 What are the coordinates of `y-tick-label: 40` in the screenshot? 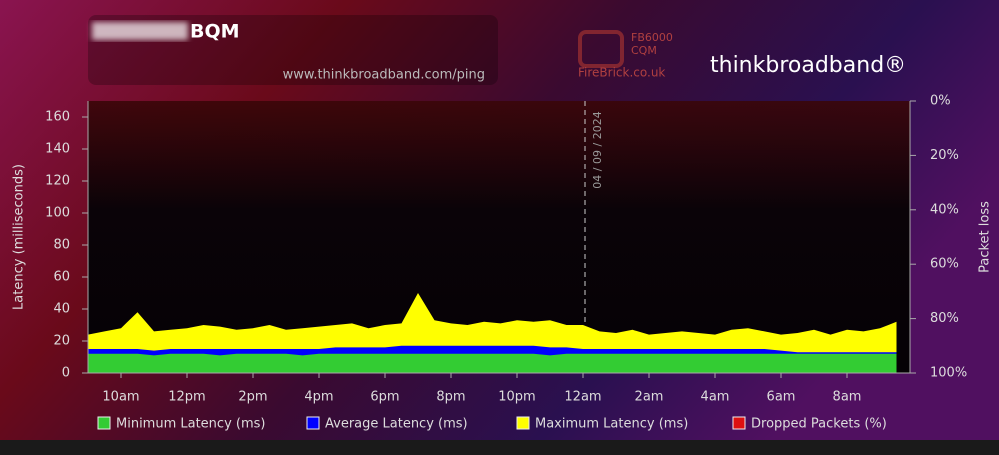 It's located at (61, 309).